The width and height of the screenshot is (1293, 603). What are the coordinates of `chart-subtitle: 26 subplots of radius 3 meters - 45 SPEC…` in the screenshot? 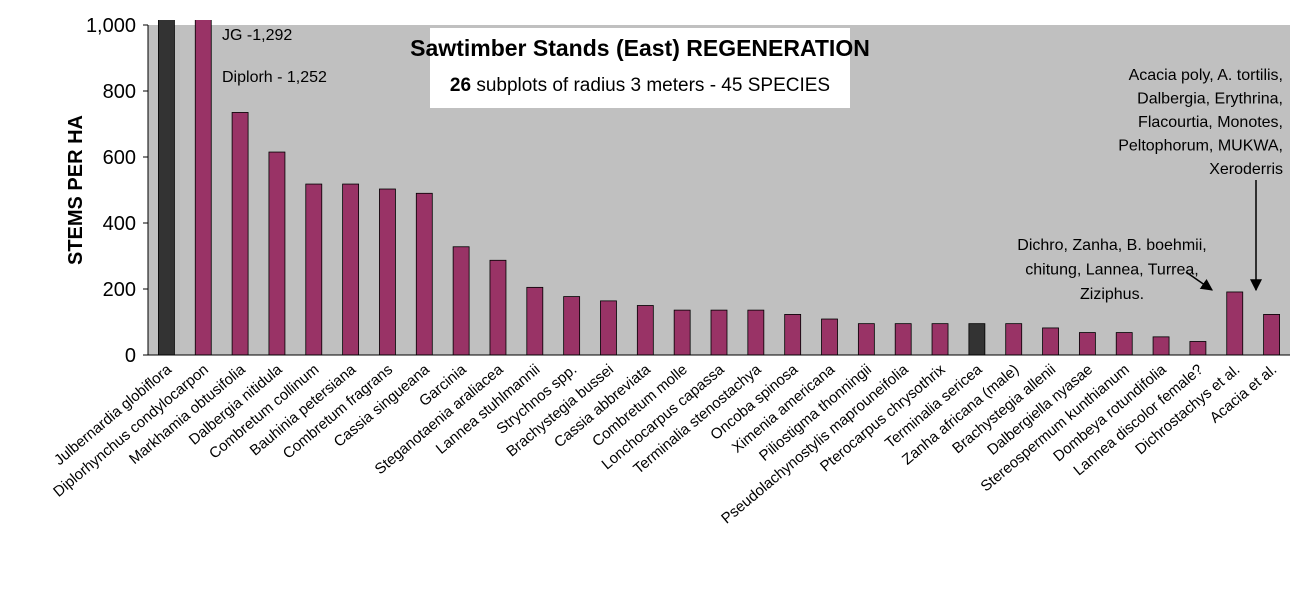 It's located at (640, 85).